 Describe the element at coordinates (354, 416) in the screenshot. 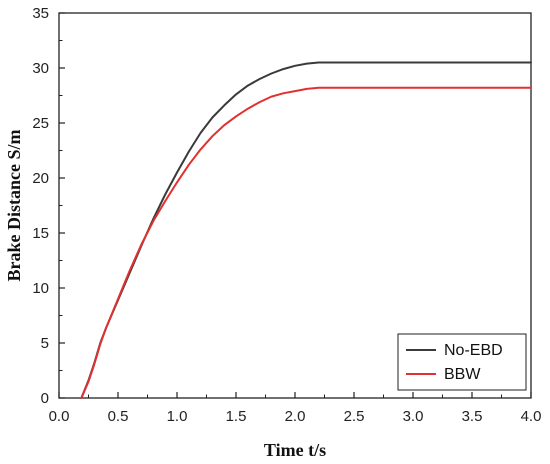

I see `x-tick-label: 2.5` at that location.